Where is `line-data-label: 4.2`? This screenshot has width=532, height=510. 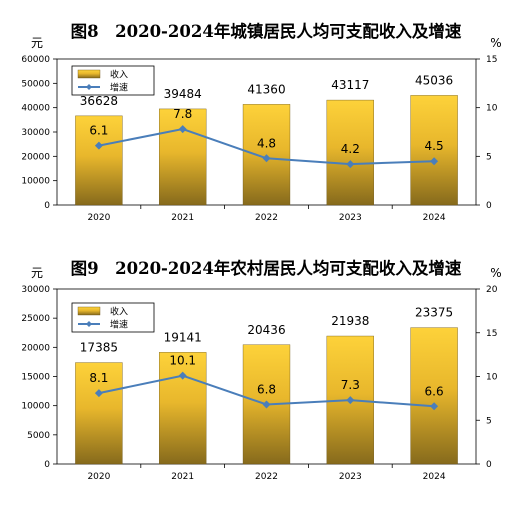
line-data-label: 4.2 is located at coordinates (350, 149).